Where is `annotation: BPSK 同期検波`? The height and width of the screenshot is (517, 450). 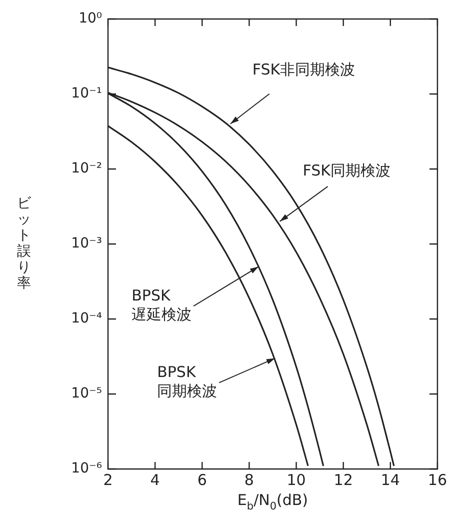 annotation: BPSK 同期検波 is located at coordinates (187, 381).